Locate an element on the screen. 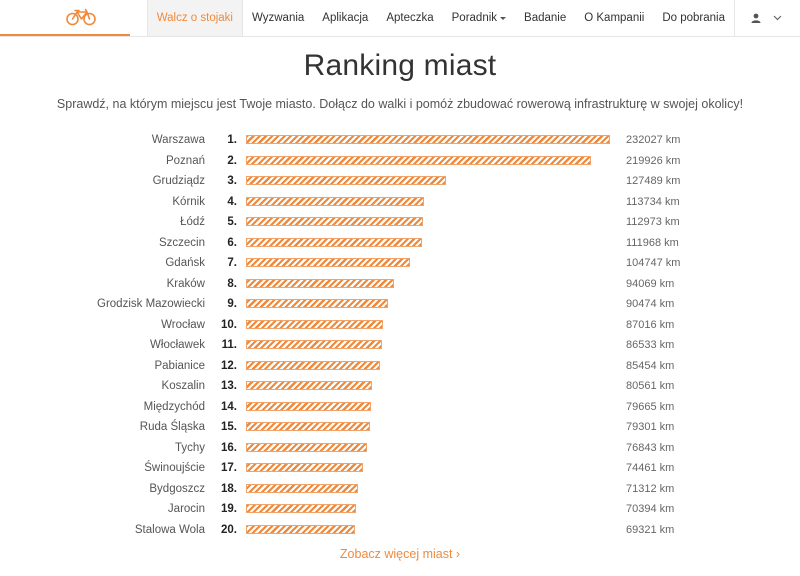 Image resolution: width=800 pixels, height=576 pixels. ranking-row: Ruda Śląska 15. 79301 km is located at coordinates (400, 428).